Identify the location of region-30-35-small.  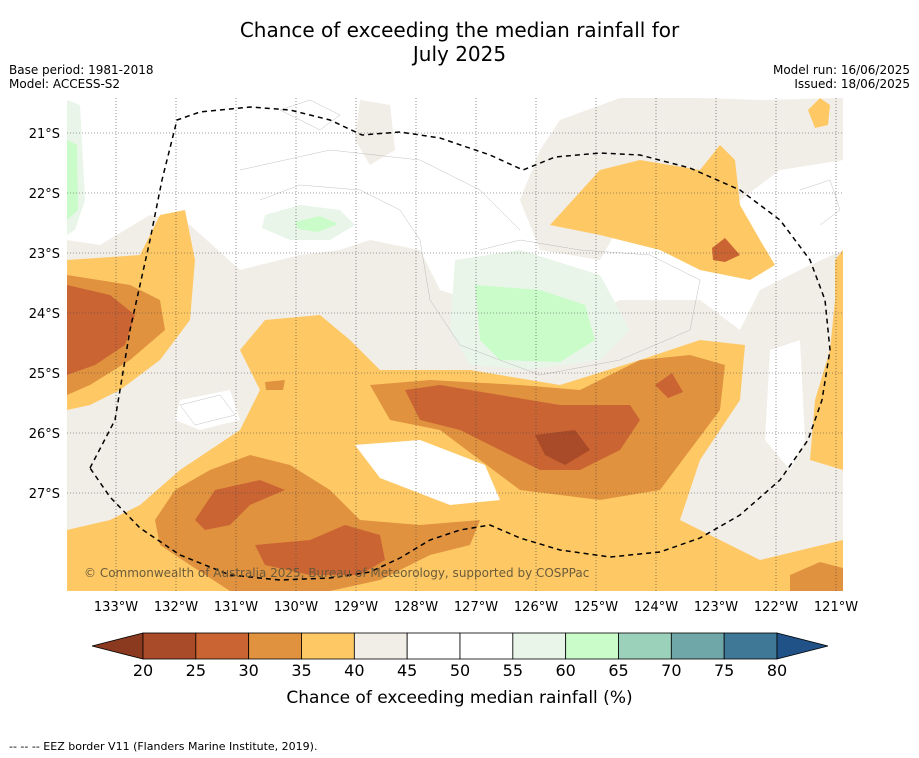
(275, 385).